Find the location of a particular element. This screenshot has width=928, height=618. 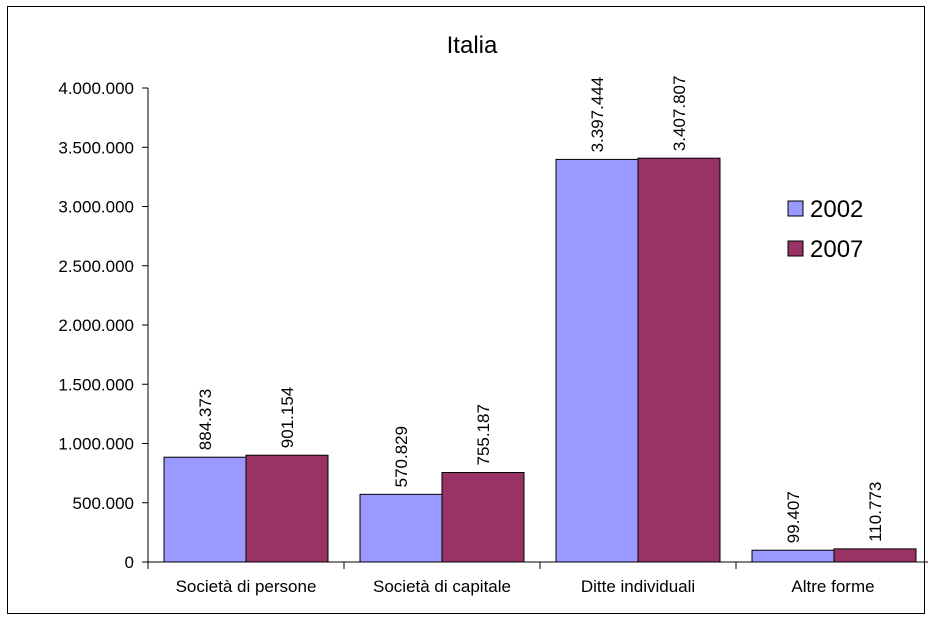

y-tick-label: 4.000.000 is located at coordinates (96, 88).